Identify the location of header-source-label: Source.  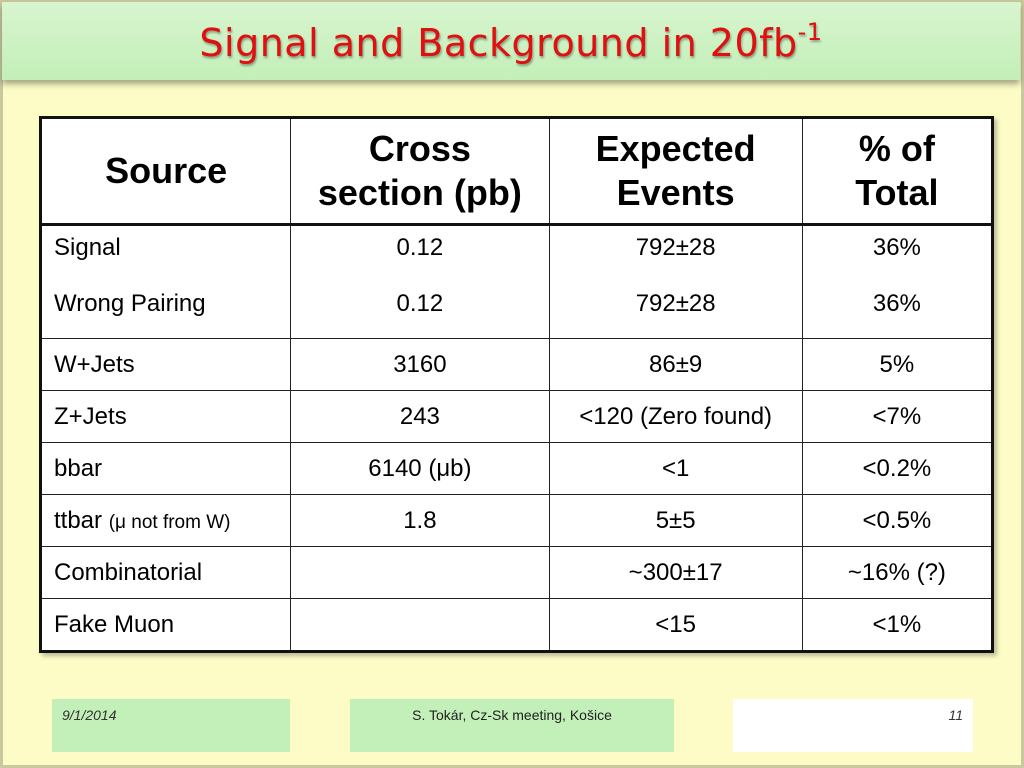
(166, 170).